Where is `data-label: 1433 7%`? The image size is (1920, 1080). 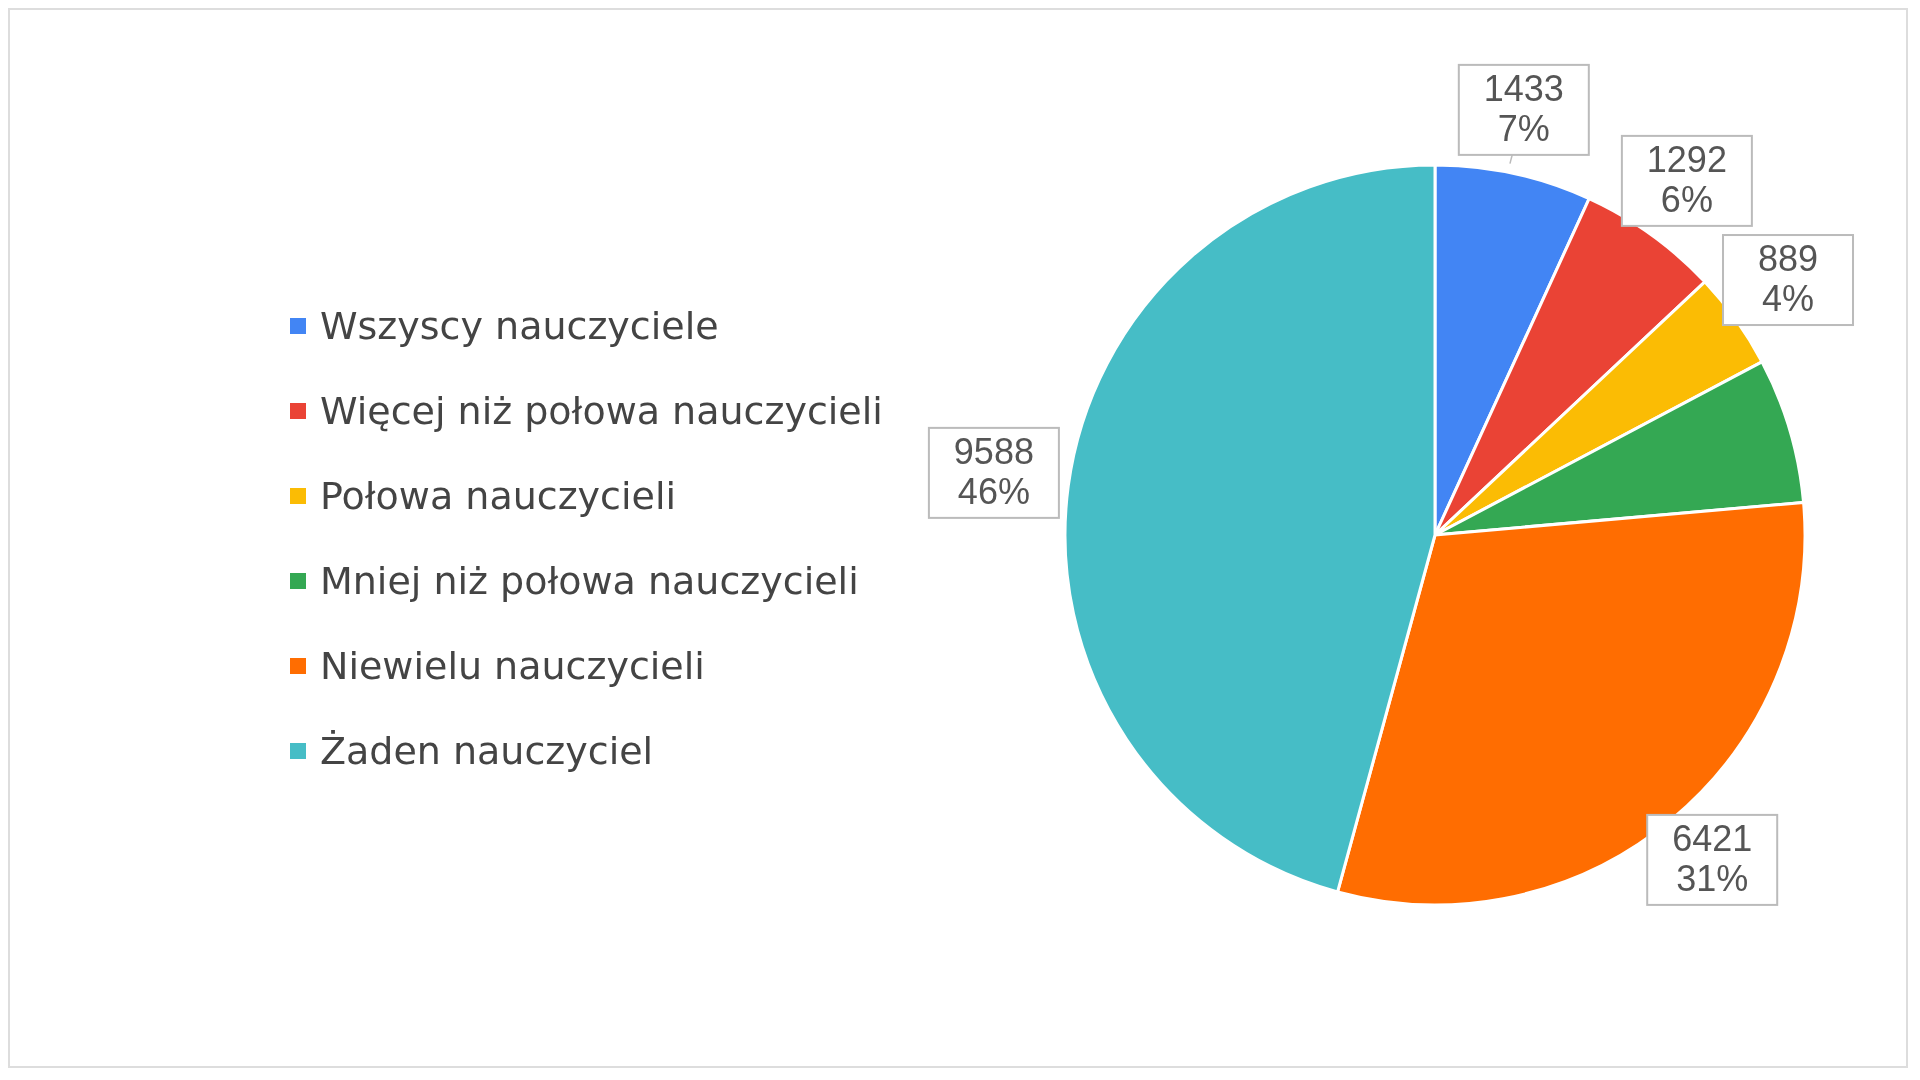 data-label: 1433 7% is located at coordinates (1523, 108).